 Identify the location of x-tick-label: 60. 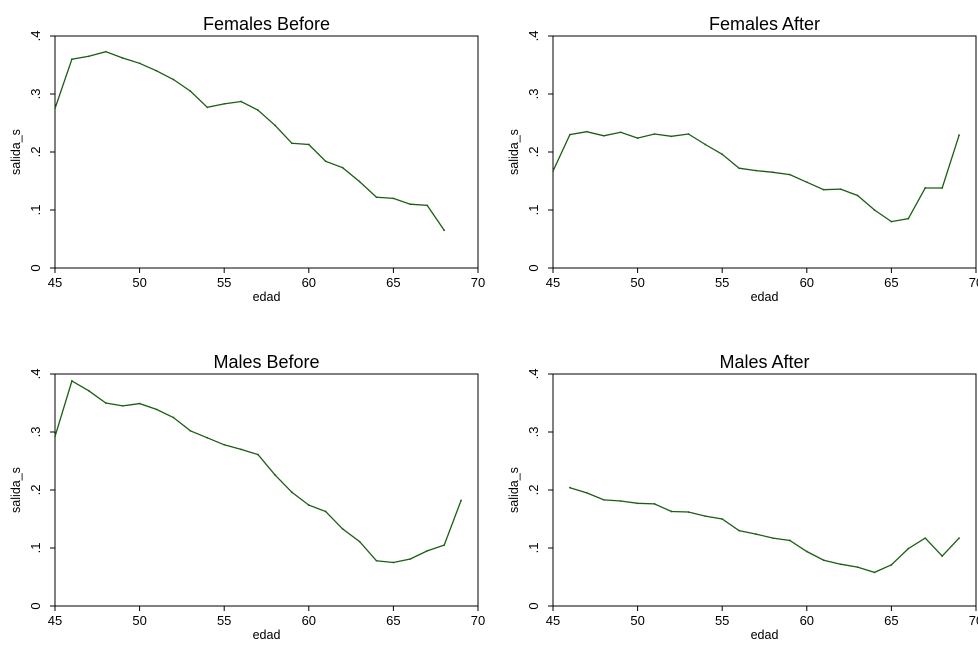
(807, 620).